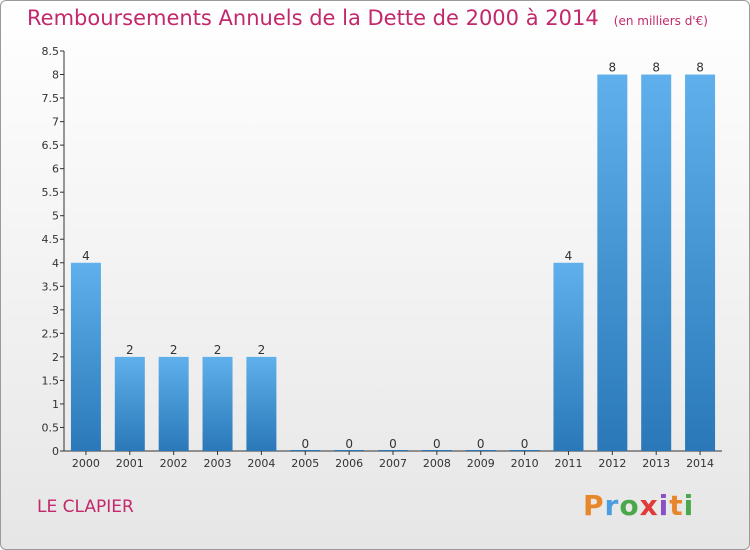  What do you see at coordinates (55, 310) in the screenshot?
I see `y-tick-label: 3` at bounding box center [55, 310].